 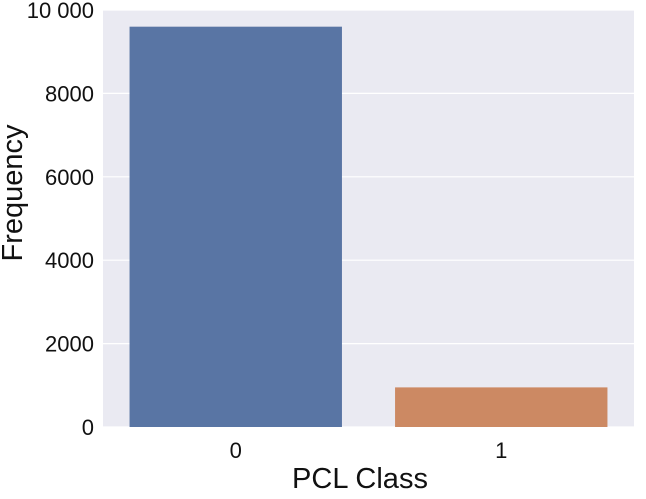 What do you see at coordinates (69, 93) in the screenshot?
I see `y-tick-label: 8000` at bounding box center [69, 93].